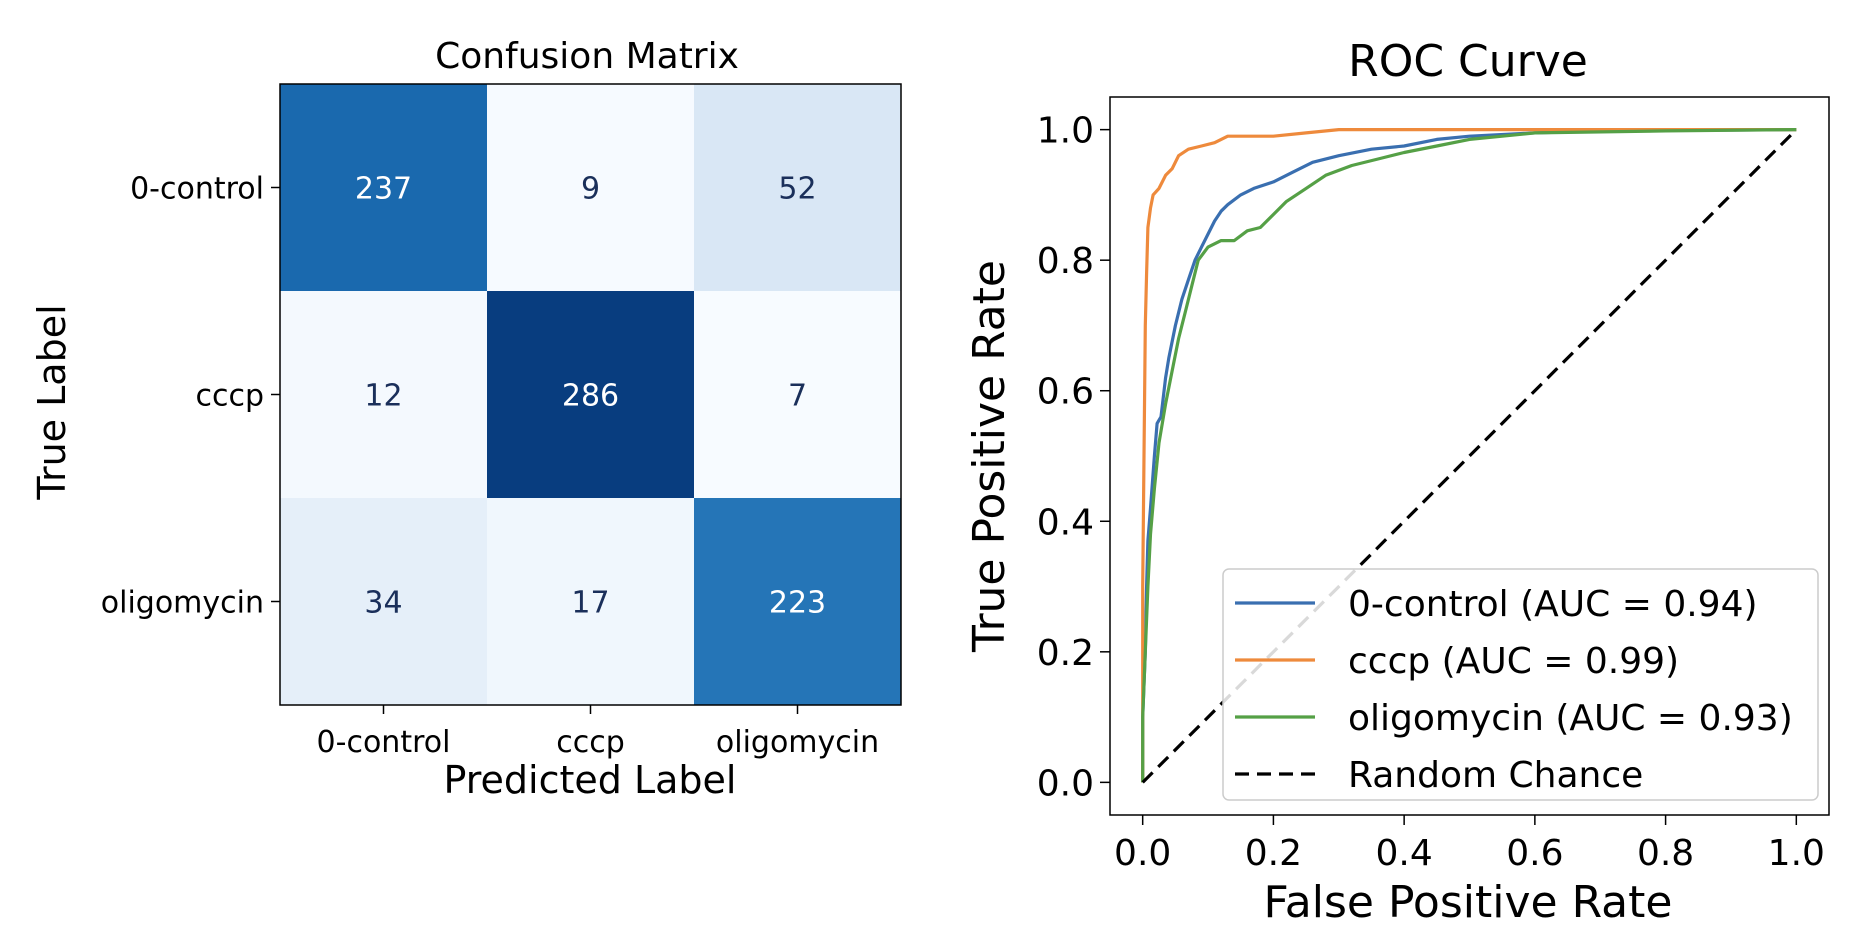  Describe the element at coordinates (1553, 604) in the screenshot. I see `roc-legend-label: 0-control (AUC = 0.94)` at that location.